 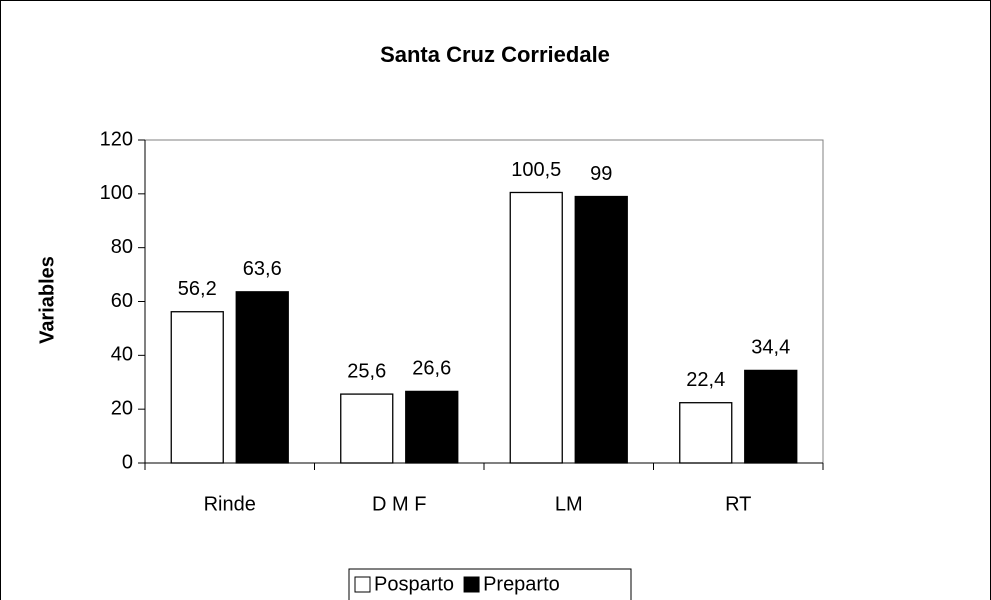 I want to click on data-label: 100,5, so click(x=536, y=170).